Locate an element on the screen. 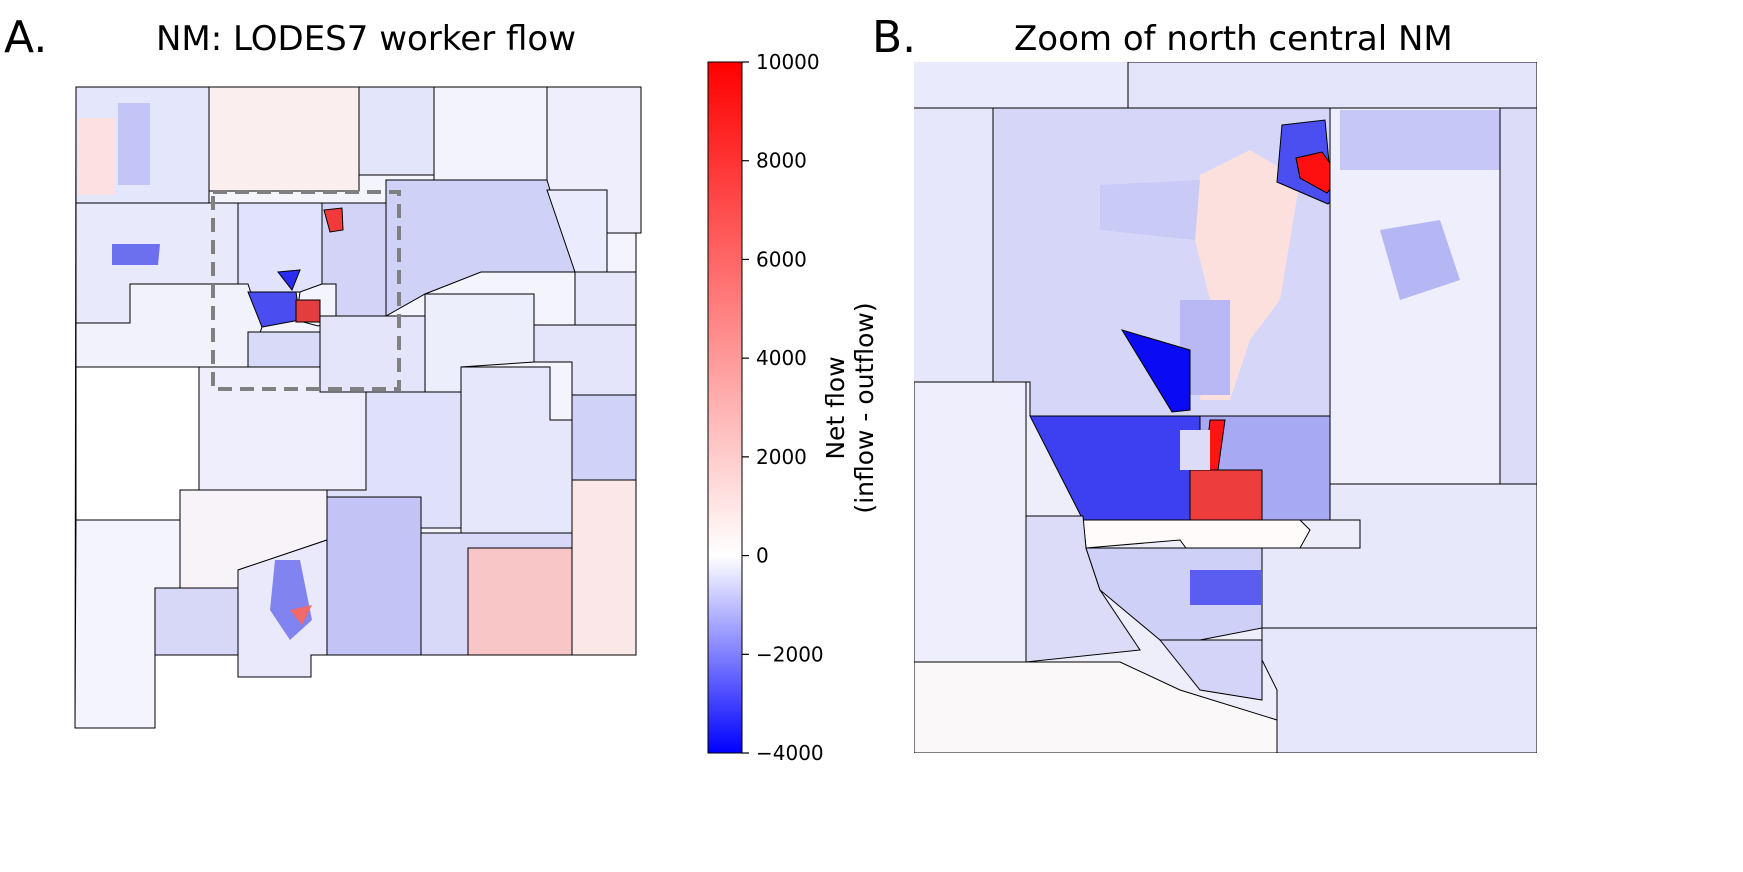 This screenshot has height=872, width=1743. colorbar-label-line2: (inflow - outflow) is located at coordinates (864, 407).